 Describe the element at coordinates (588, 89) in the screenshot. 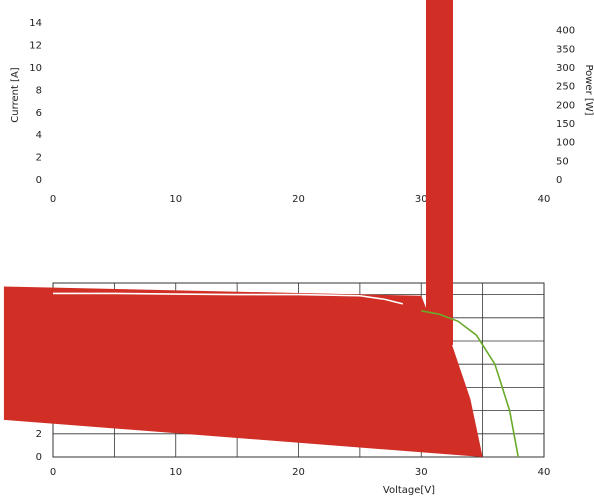

I see `y2-axis-label: Power [W]` at that location.